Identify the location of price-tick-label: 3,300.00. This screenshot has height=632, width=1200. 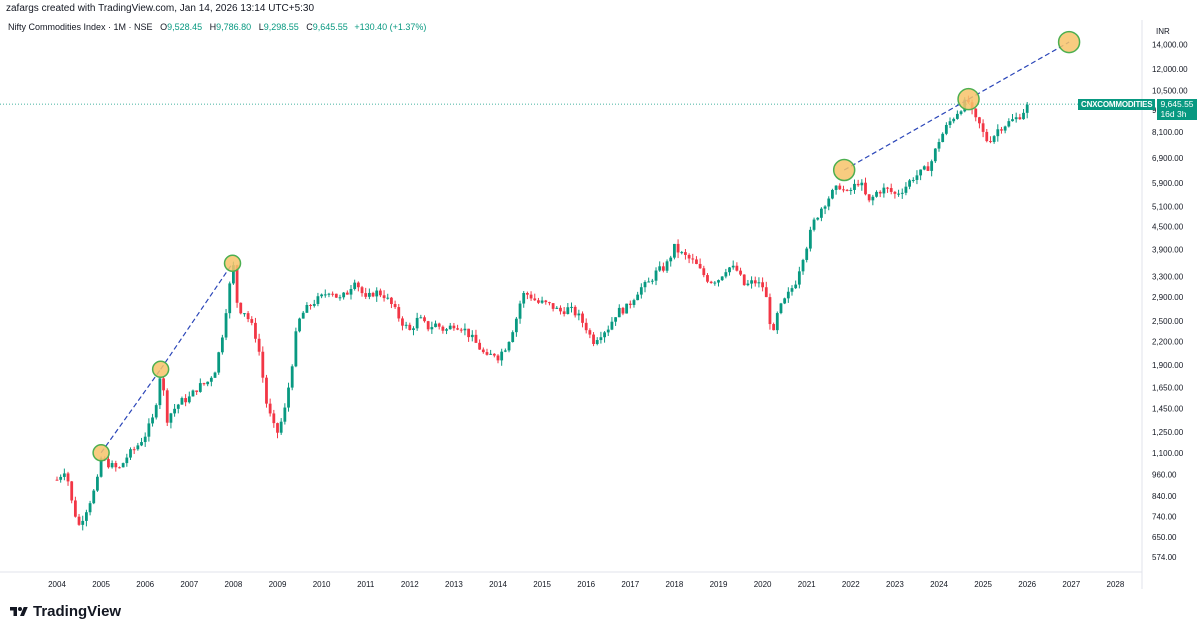
(1168, 276).